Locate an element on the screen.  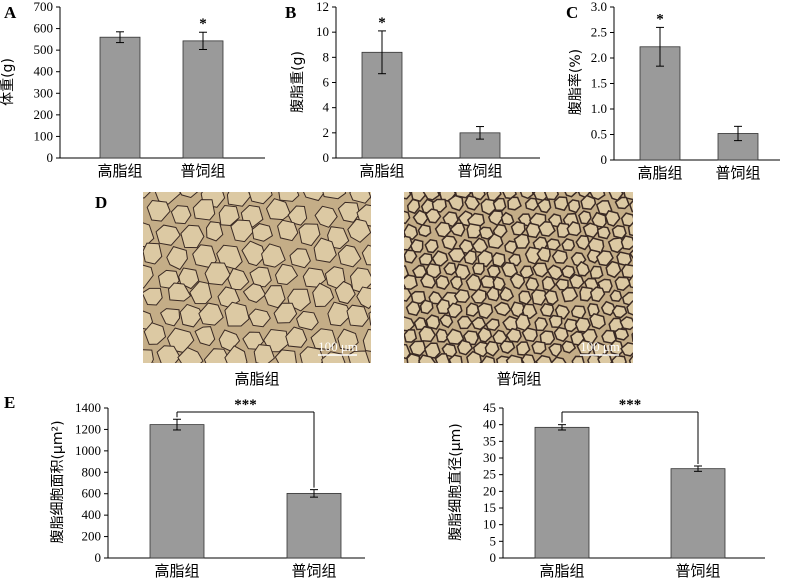
y-tick-label: 35 is located at coordinates (489, 440).